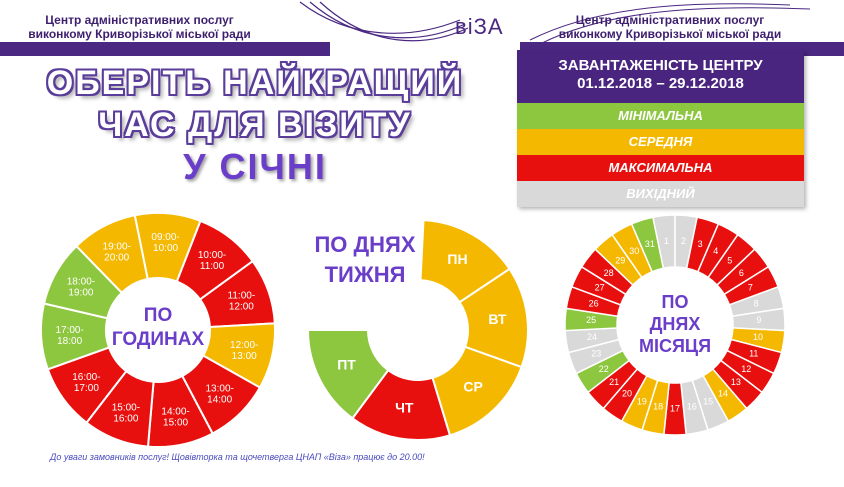 Image resolution: width=844 pixels, height=487 pixels. I want to click on hours-chart-title-line1: ПО, so click(158, 315).